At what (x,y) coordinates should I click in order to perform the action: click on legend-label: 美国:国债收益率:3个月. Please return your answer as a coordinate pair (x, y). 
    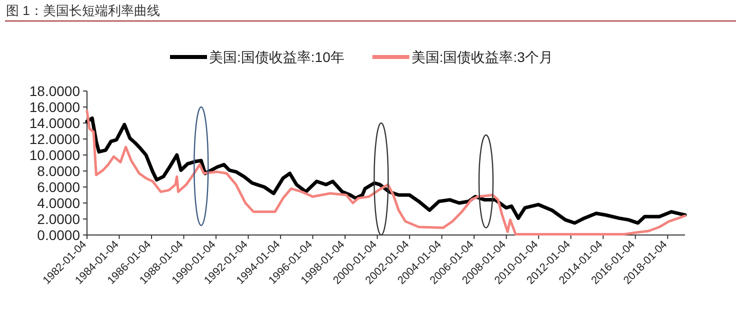
    Looking at the image, I should click on (482, 57).